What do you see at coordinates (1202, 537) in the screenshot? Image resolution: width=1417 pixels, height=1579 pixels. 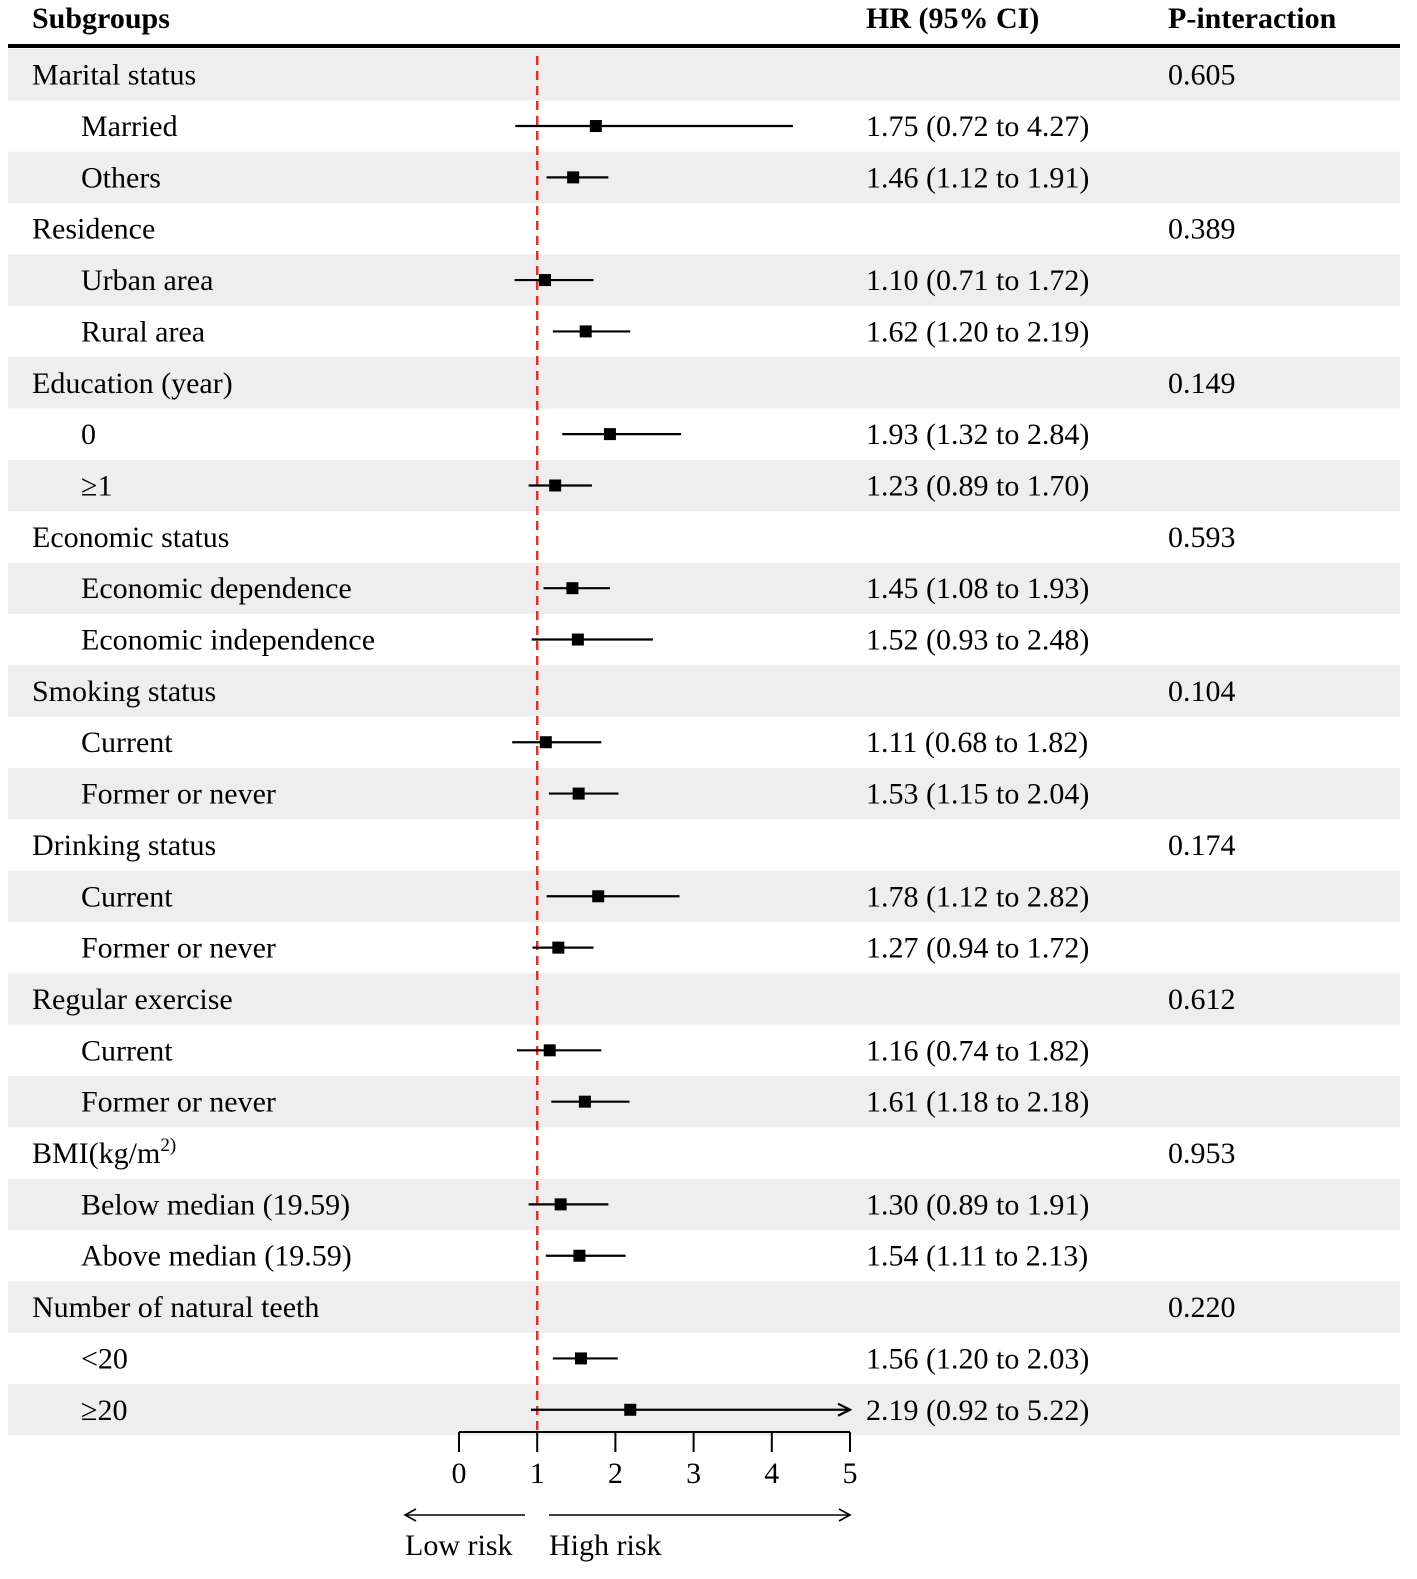 I see `p-interaction-value: 0.593` at bounding box center [1202, 537].